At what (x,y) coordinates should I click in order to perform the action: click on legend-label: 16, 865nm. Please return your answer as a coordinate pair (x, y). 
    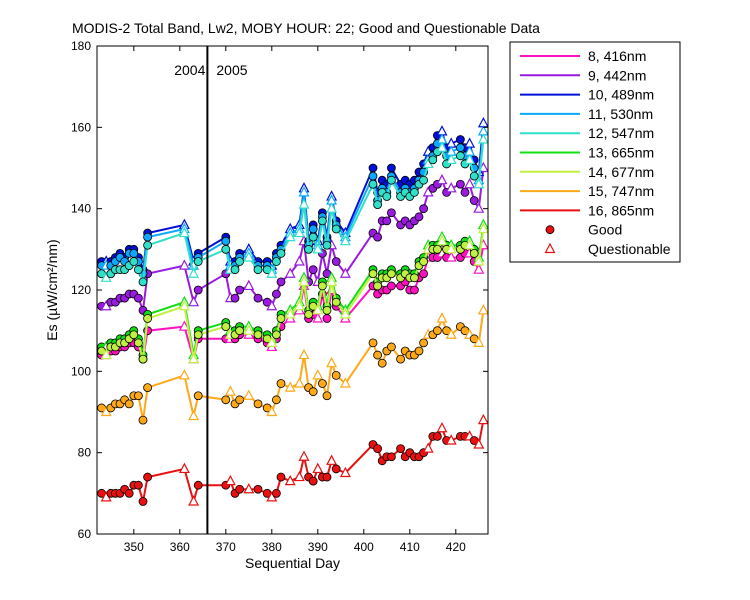
    Looking at the image, I should click on (621, 210).